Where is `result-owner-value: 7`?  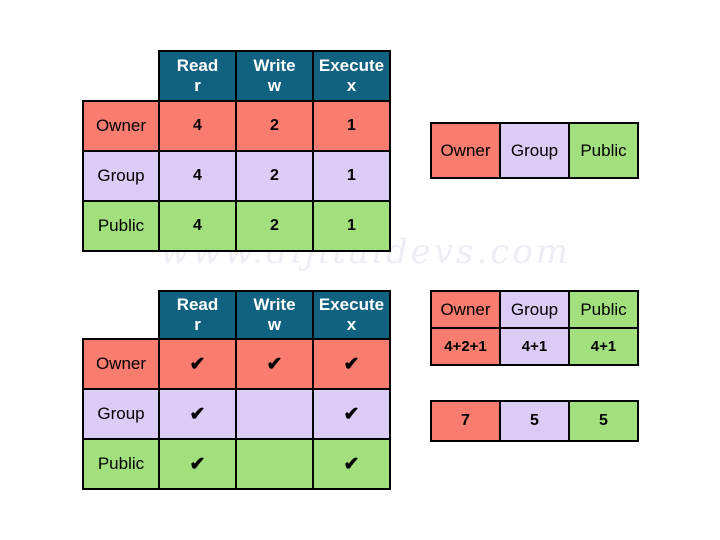 result-owner-value: 7 is located at coordinates (465, 421).